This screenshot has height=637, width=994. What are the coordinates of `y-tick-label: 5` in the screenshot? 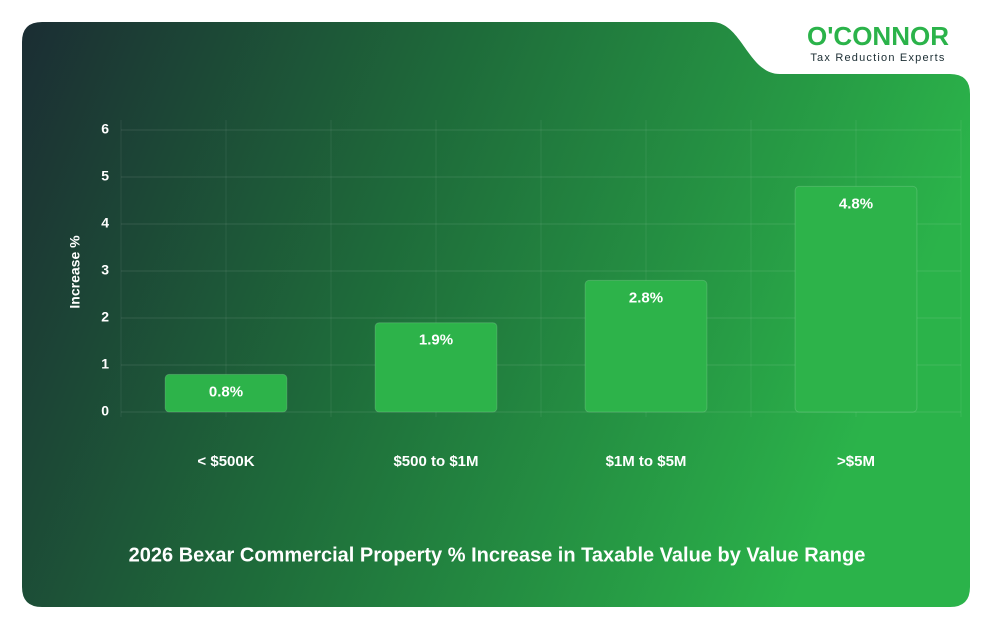 It's located at (105, 176).